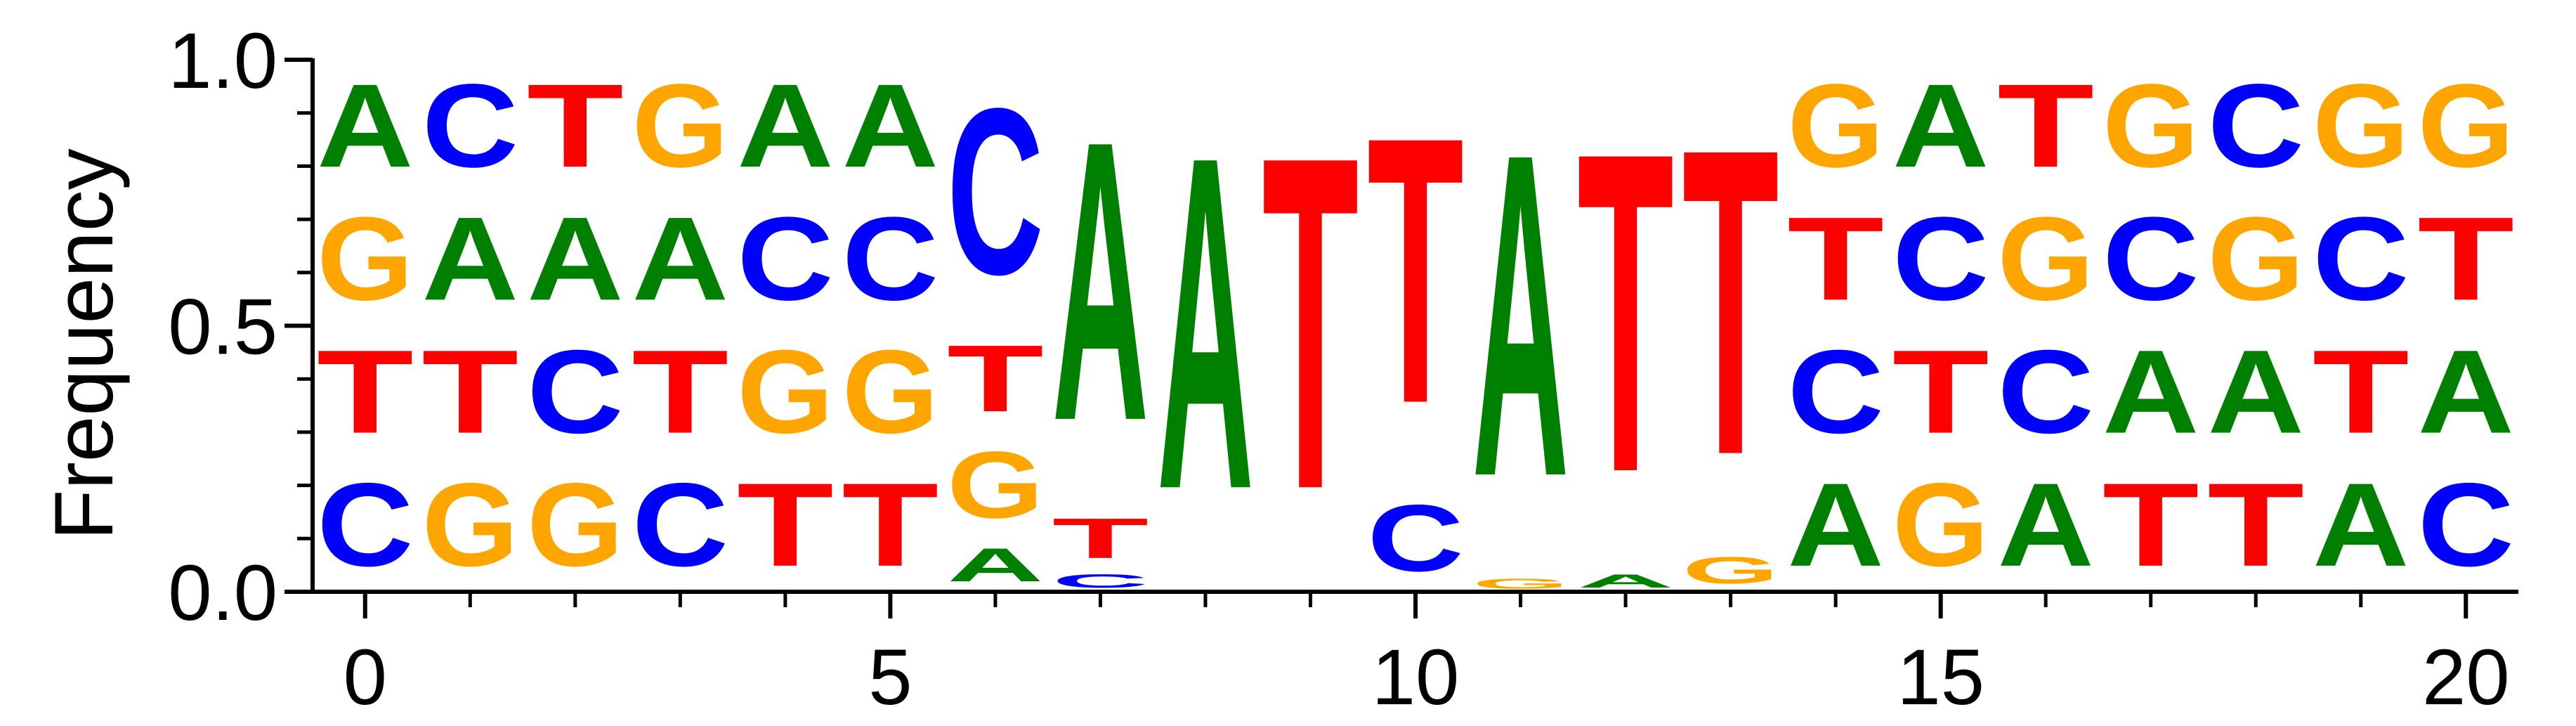 The height and width of the screenshot is (726, 2576). Describe the element at coordinates (890, 677) in the screenshot. I see `x-tick-label: 5` at that location.